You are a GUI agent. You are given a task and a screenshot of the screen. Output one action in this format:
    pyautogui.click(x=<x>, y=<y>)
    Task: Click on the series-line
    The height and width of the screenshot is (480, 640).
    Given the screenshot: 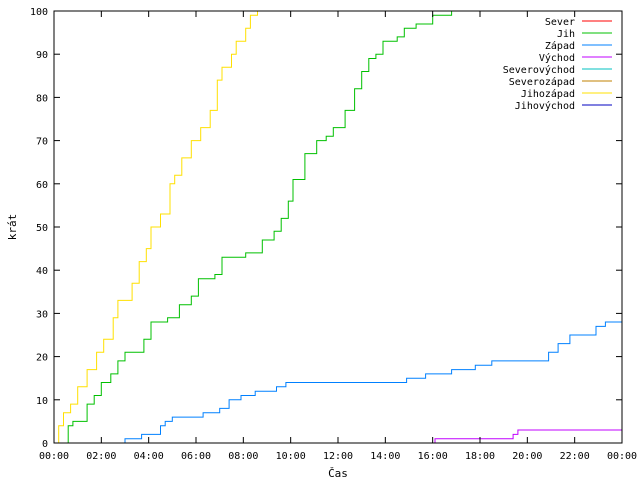 What is the action you would take?
    pyautogui.click(x=527, y=436)
    